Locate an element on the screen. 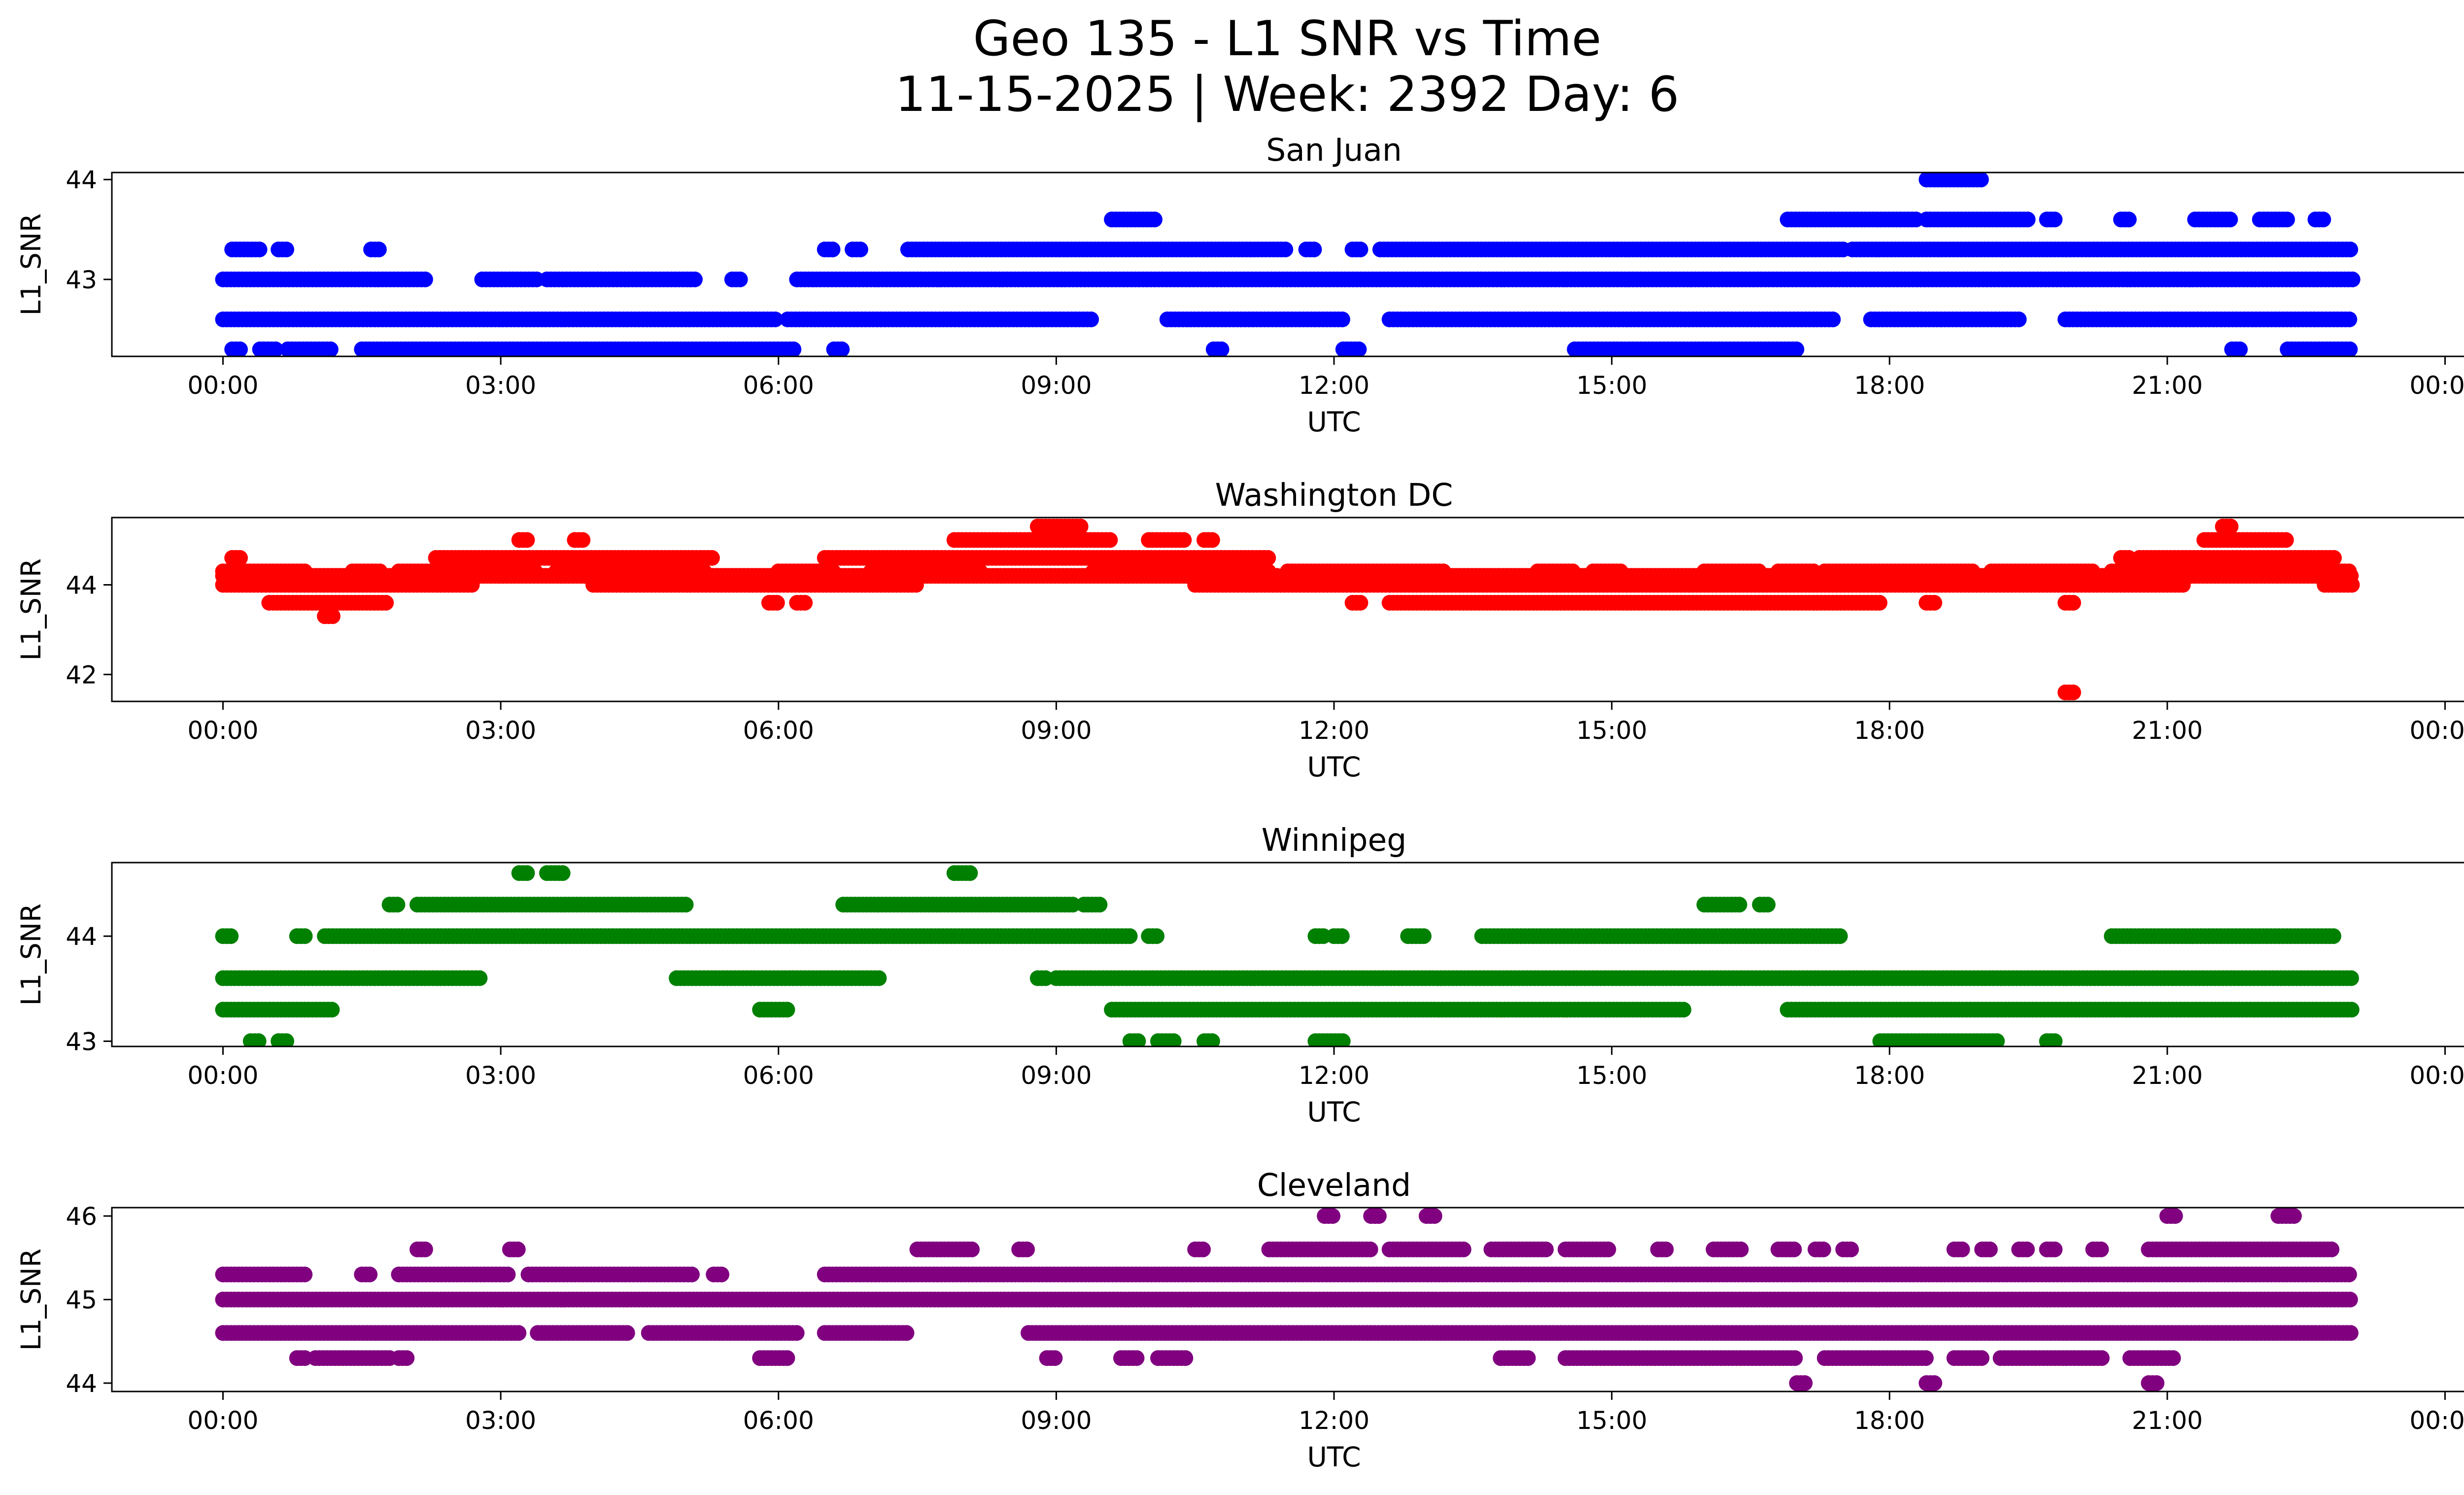 This screenshot has height=1495, width=2464. subplot-title-san-juan: San Juan is located at coordinates (1334, 150).